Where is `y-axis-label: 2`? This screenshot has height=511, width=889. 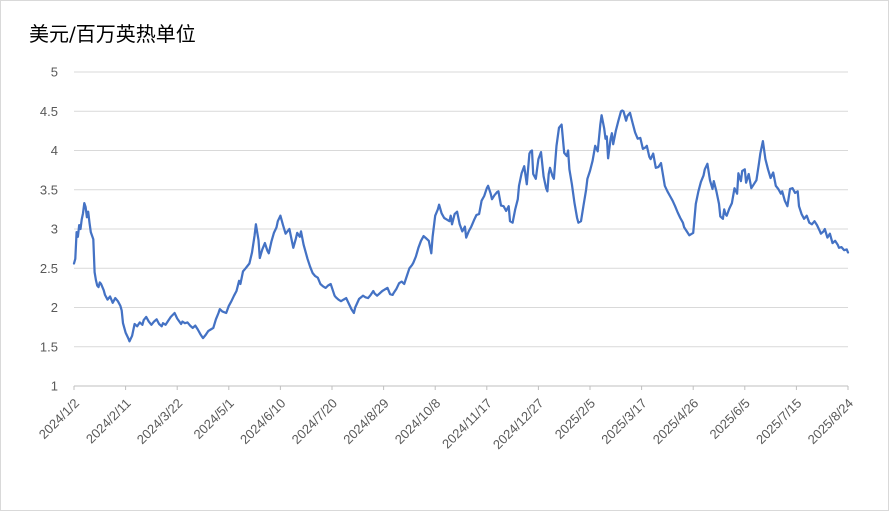 y-axis-label: 2 is located at coordinates (54, 307).